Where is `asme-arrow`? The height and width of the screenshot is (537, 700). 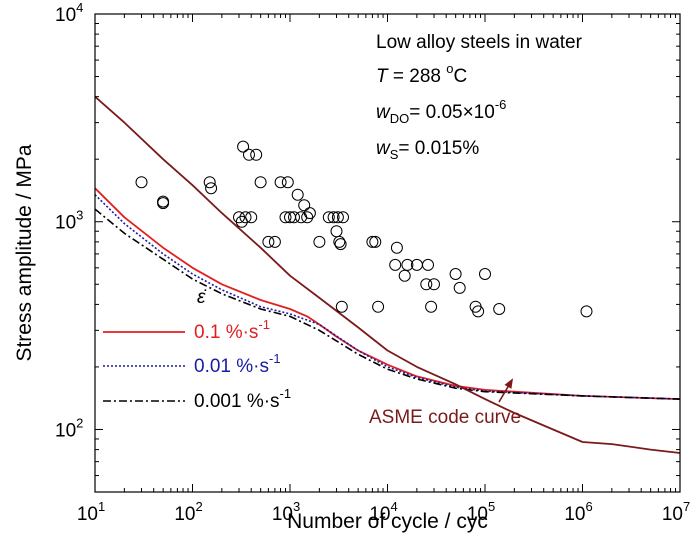 asme-arrow is located at coordinates (506, 390).